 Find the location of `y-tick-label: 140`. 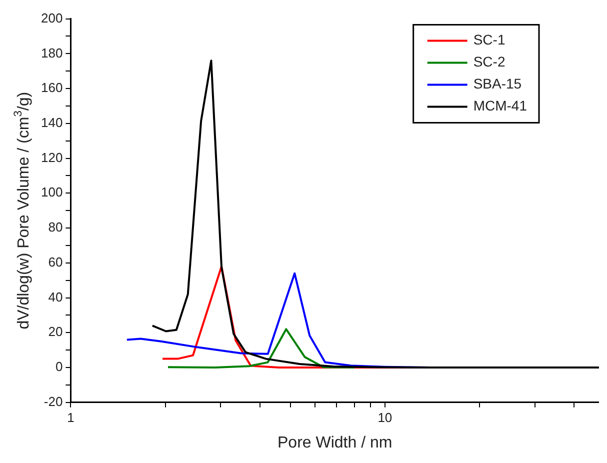

y-tick-label: 140 is located at coordinates (51, 122).